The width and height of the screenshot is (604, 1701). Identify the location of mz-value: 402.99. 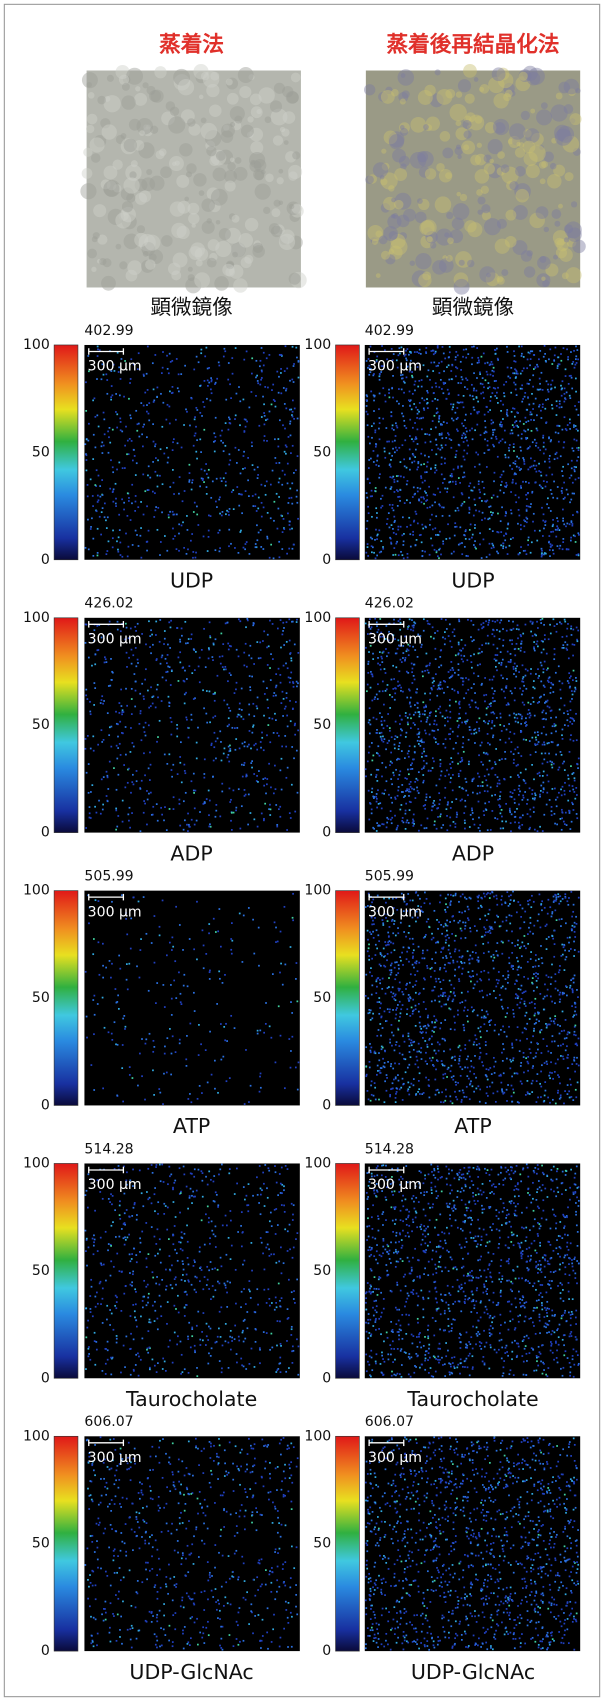
(389, 331).